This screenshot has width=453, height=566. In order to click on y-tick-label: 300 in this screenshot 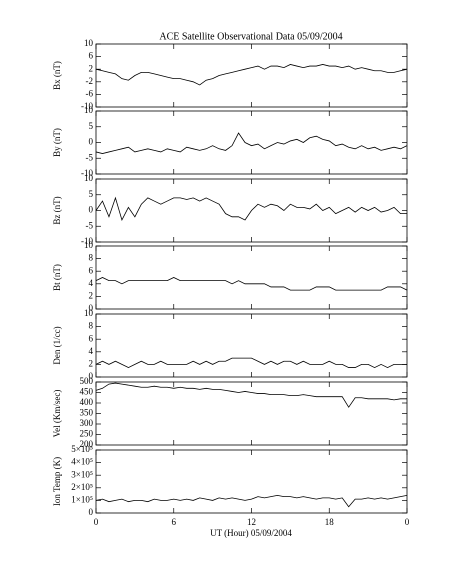, I will do `click(87, 423)`.